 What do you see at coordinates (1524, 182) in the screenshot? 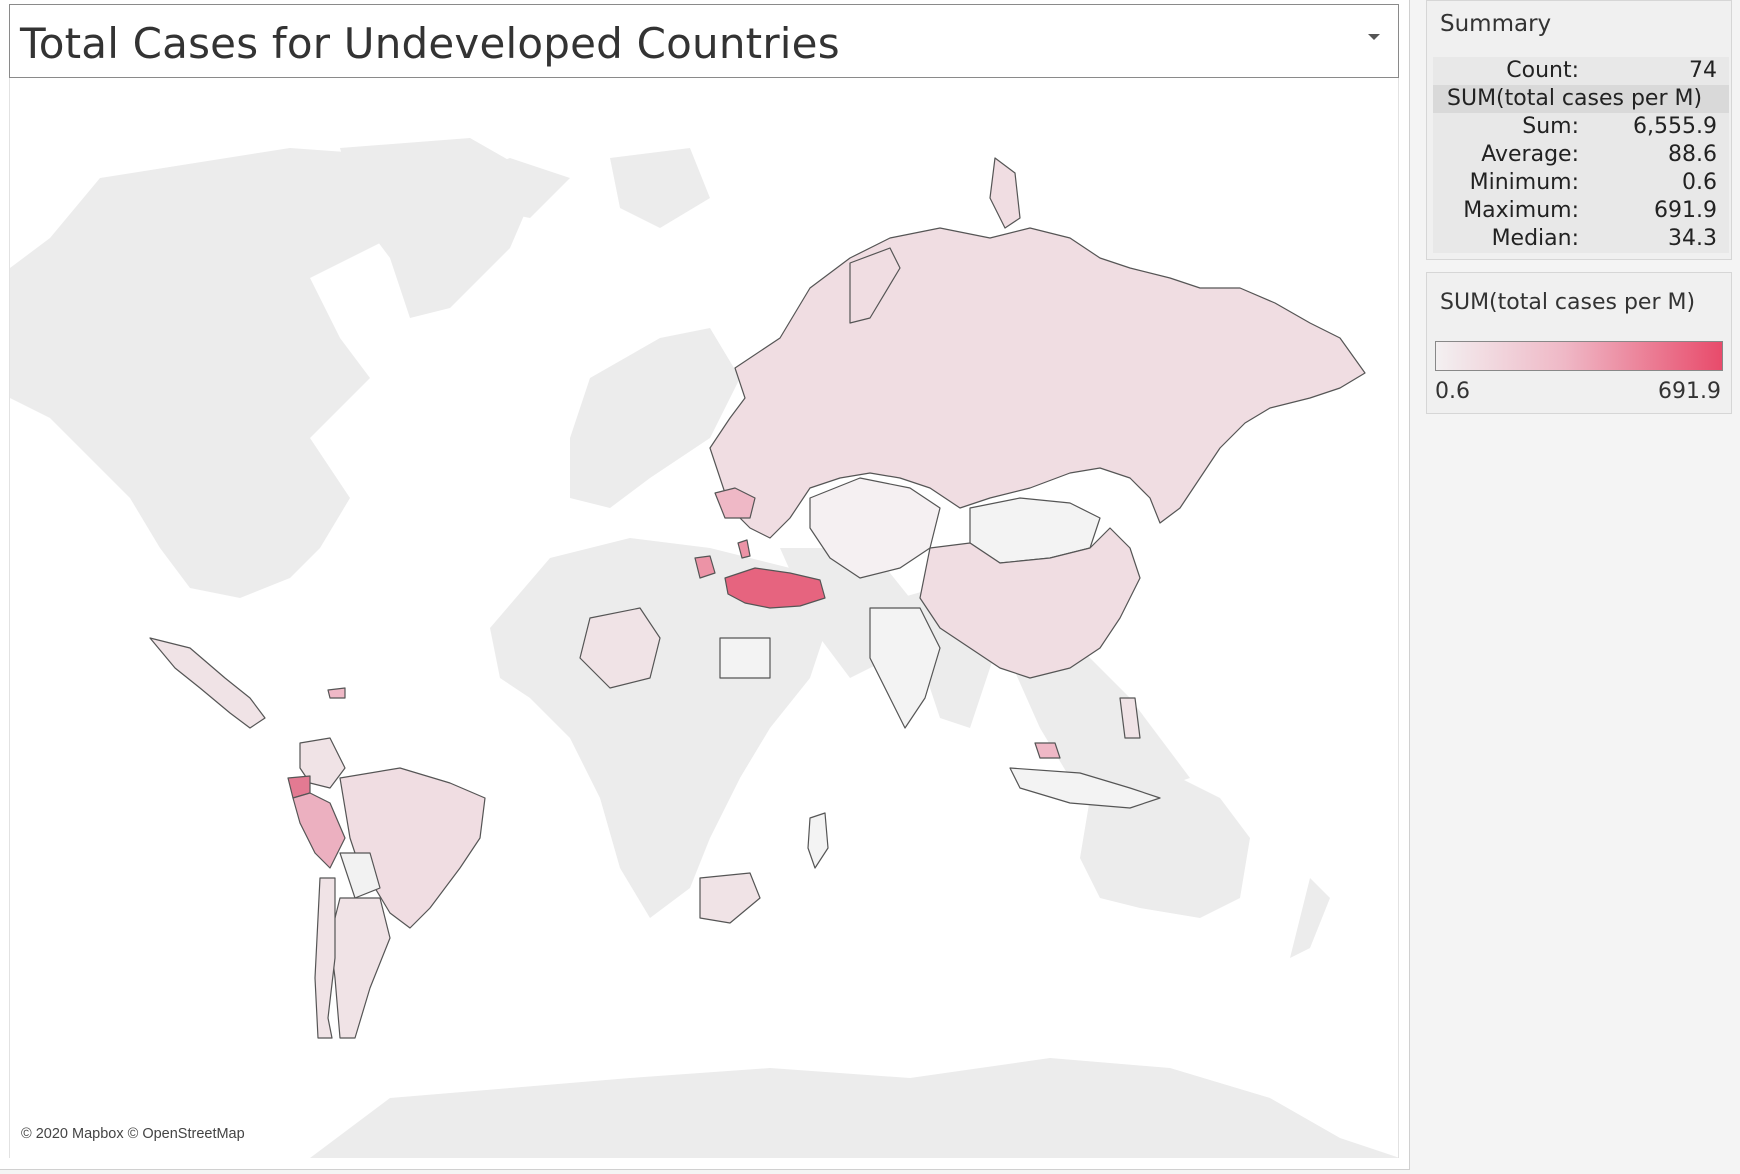
I see `summary-label: Minimum:` at bounding box center [1524, 182].